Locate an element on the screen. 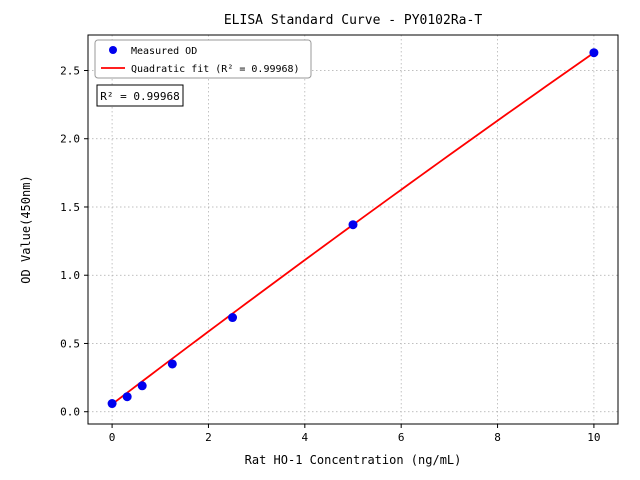 This screenshot has height=480, width=640. legend-box is located at coordinates (203, 59).